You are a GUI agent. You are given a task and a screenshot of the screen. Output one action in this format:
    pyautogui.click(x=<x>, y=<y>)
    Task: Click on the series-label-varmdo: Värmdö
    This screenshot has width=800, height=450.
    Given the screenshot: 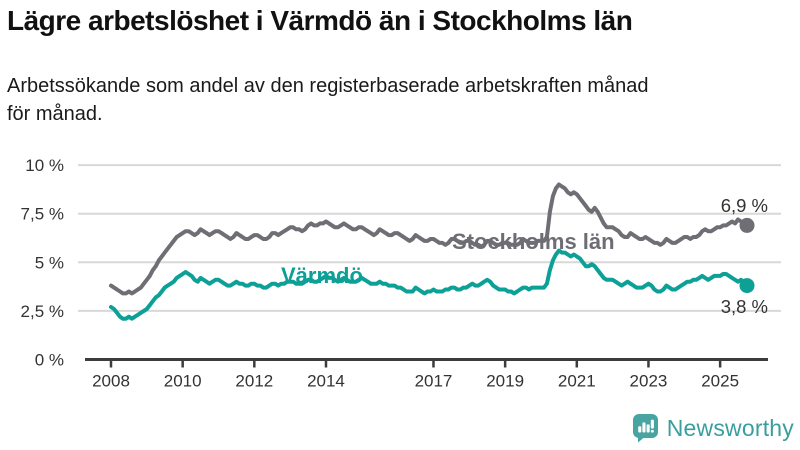 What is the action you would take?
    pyautogui.click(x=322, y=275)
    